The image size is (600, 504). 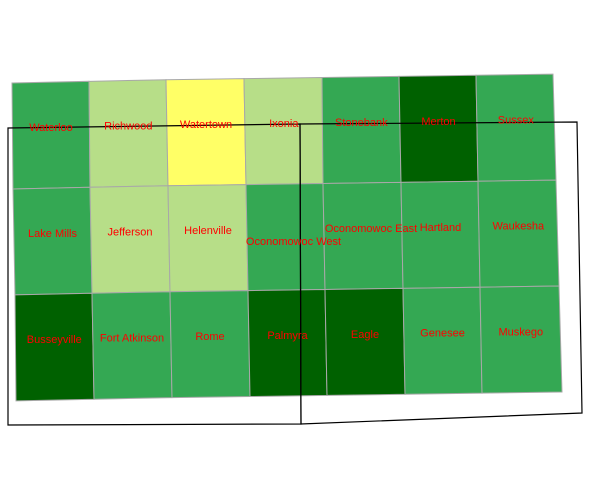 I want to click on region-watertown, so click(x=206, y=132).